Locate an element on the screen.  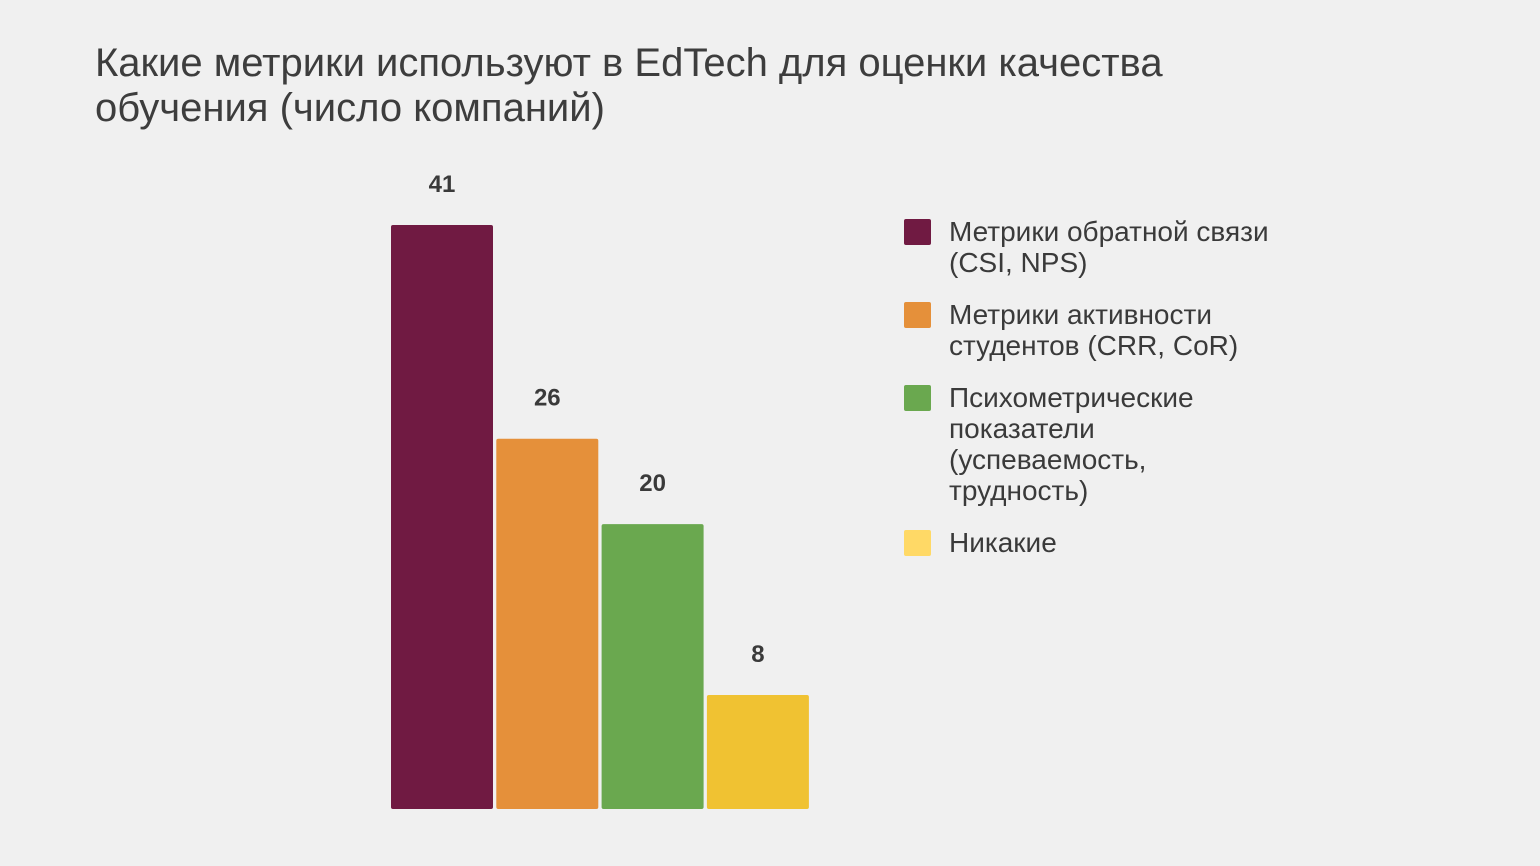
legend-label: Метрики обратной связи (CSI, NPS) is located at coordinates (1109, 247).